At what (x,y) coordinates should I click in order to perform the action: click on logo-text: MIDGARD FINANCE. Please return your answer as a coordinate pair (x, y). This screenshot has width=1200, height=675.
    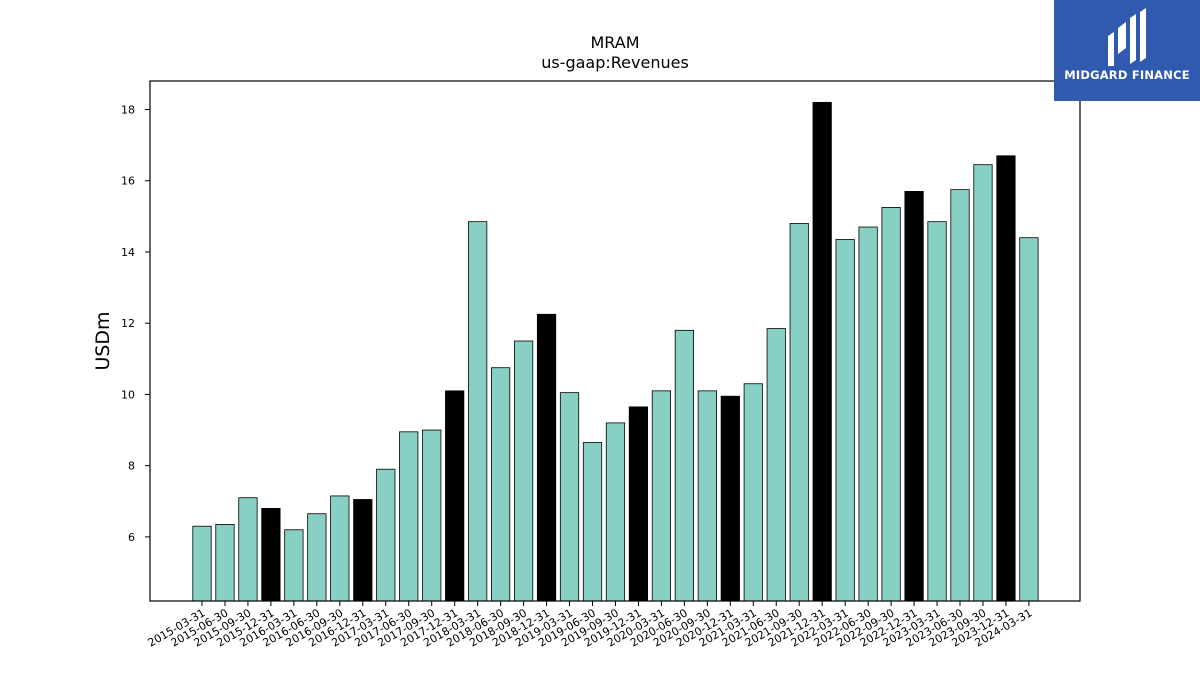
    Looking at the image, I should click on (1127, 75).